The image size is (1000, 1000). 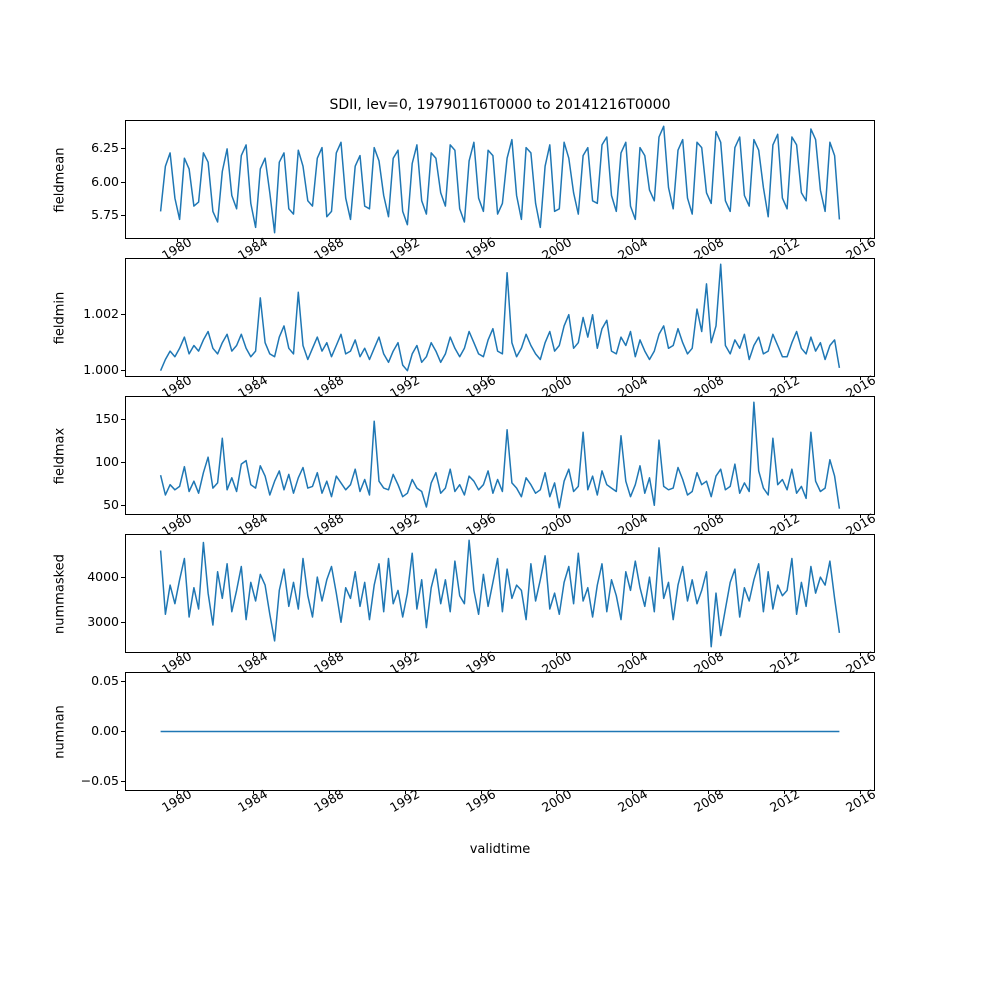 What do you see at coordinates (860, 801) in the screenshot?
I see `x-tick-label: 2016` at bounding box center [860, 801].